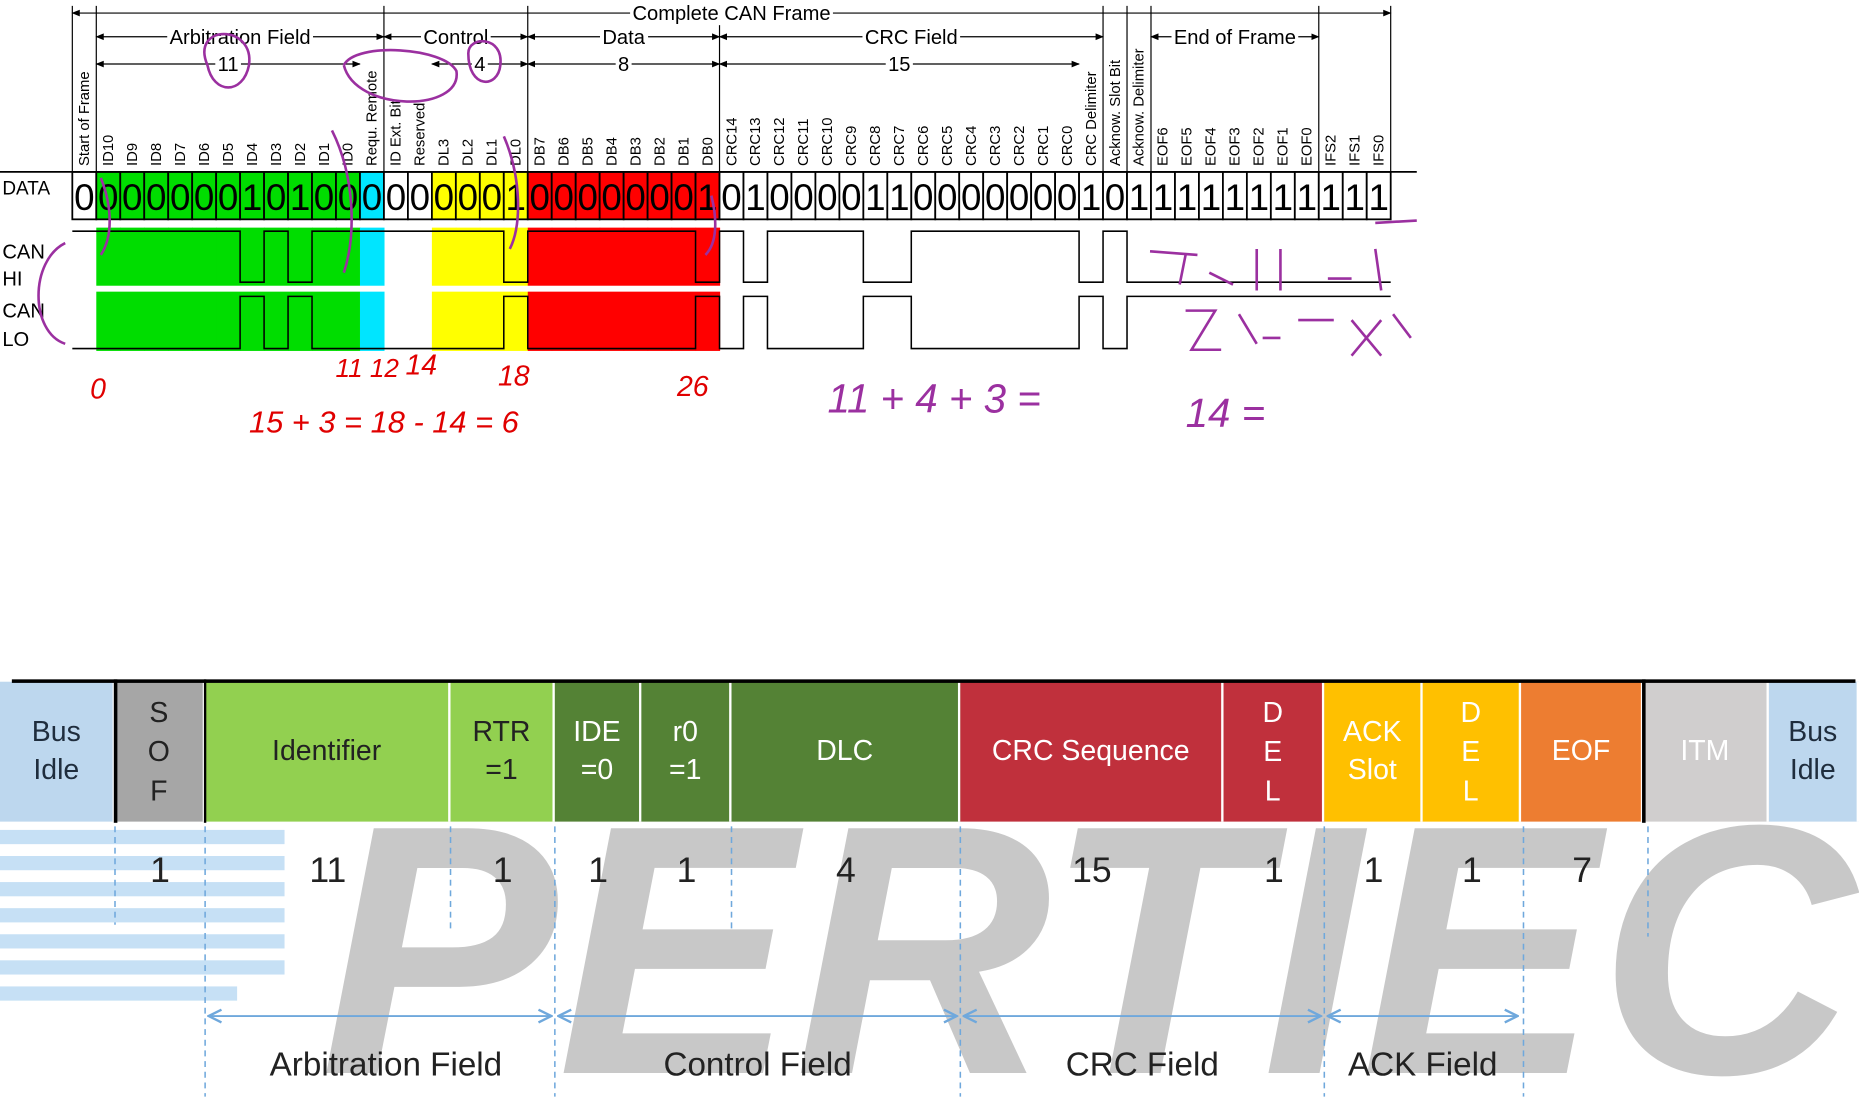  I want to click on watermark-stripes, so click(142, 915).